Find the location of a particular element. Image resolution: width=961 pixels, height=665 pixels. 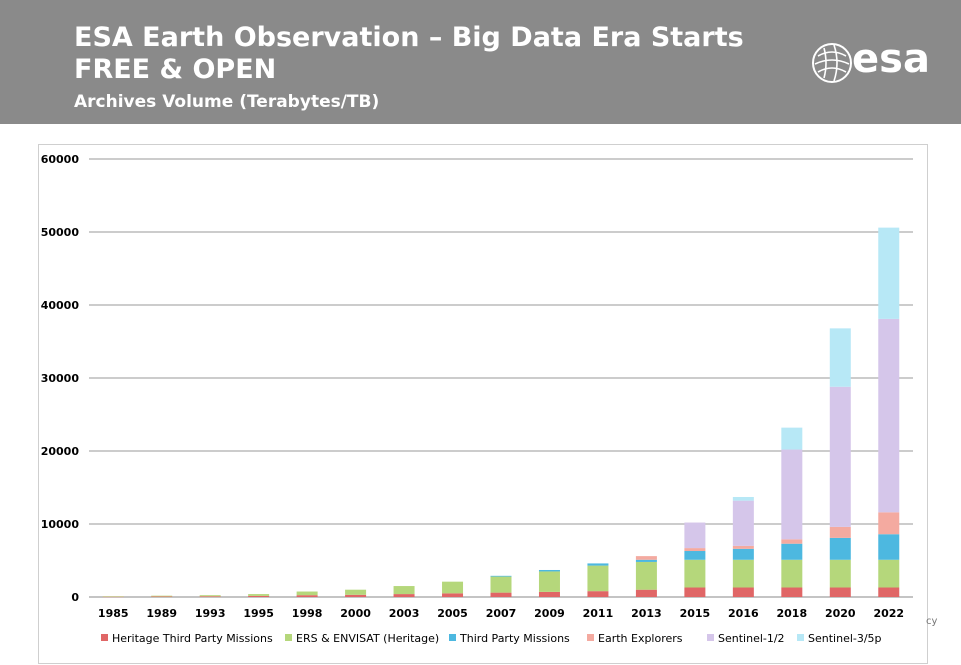

esa-globe-icon is located at coordinates (832, 63).